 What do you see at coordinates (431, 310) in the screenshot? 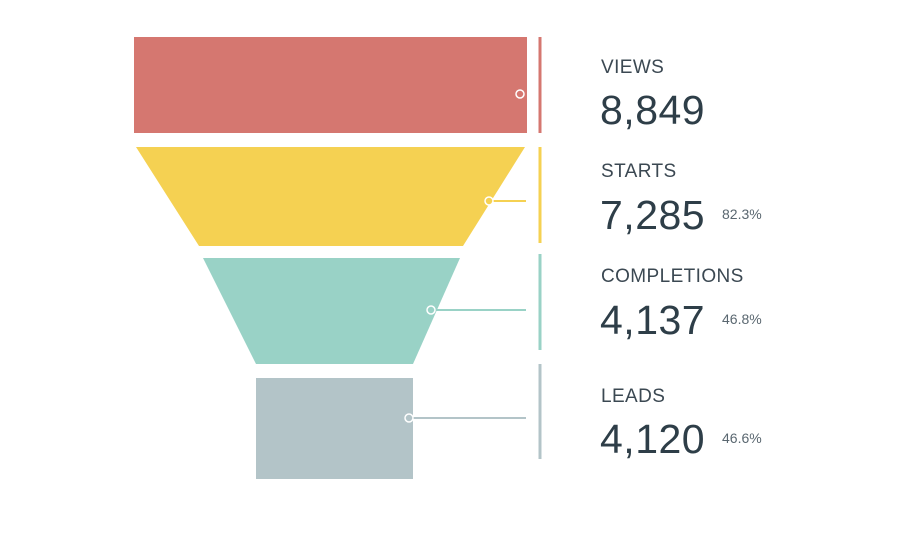
I see `connector-dot-completions` at bounding box center [431, 310].